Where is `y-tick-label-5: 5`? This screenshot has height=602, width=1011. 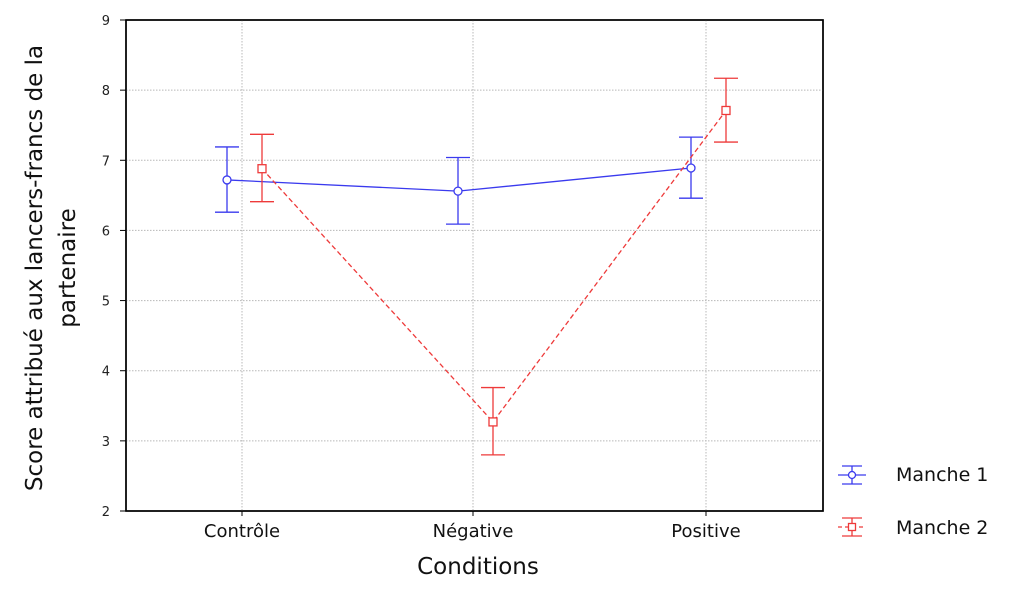 y-tick-label-5: 5 is located at coordinates (106, 302).